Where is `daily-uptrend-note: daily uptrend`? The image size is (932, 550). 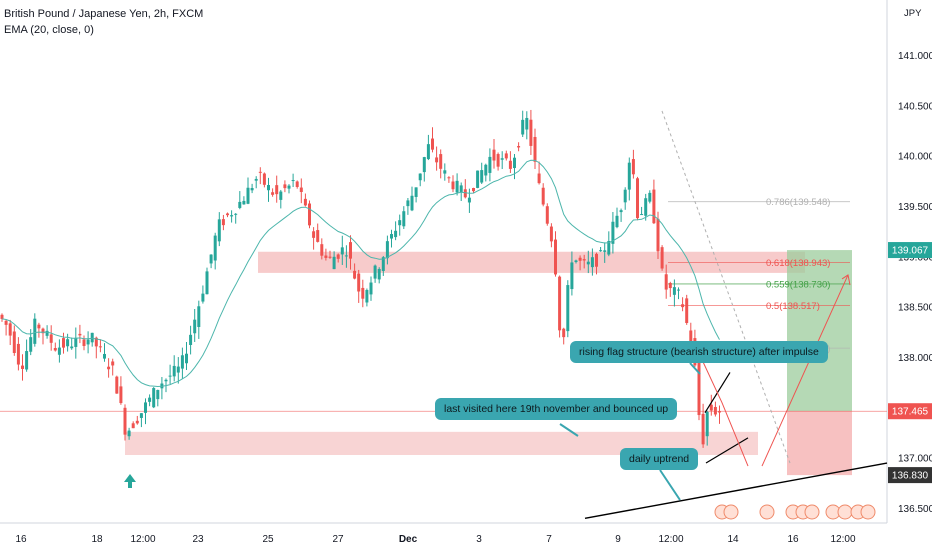
daily-uptrend-note: daily uptrend is located at coordinates (659, 459).